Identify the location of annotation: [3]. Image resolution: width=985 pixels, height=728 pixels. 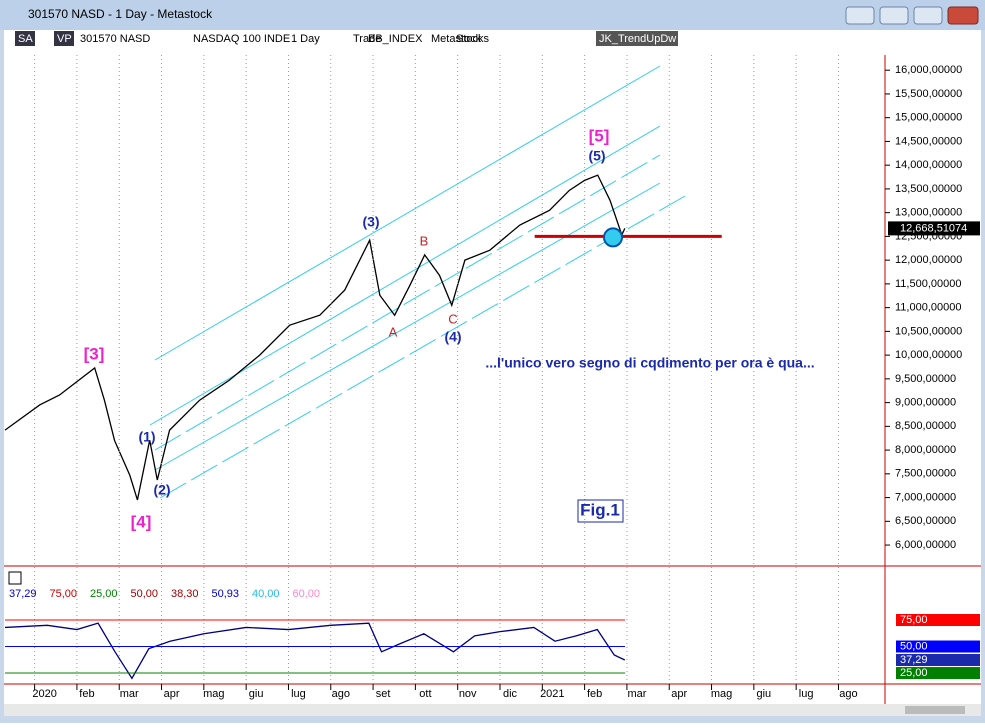
(94, 353).